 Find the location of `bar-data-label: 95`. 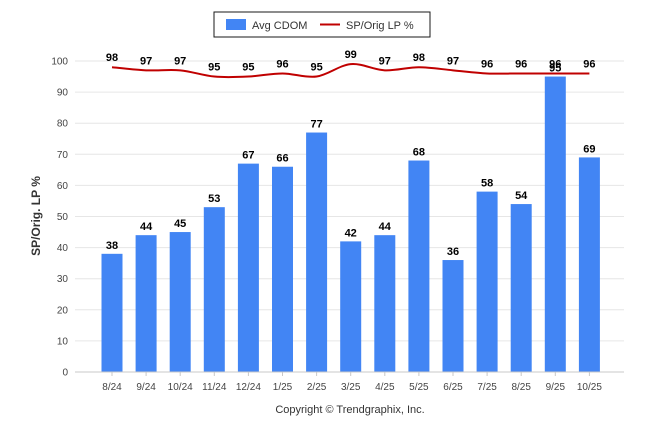

bar-data-label: 95 is located at coordinates (555, 69).